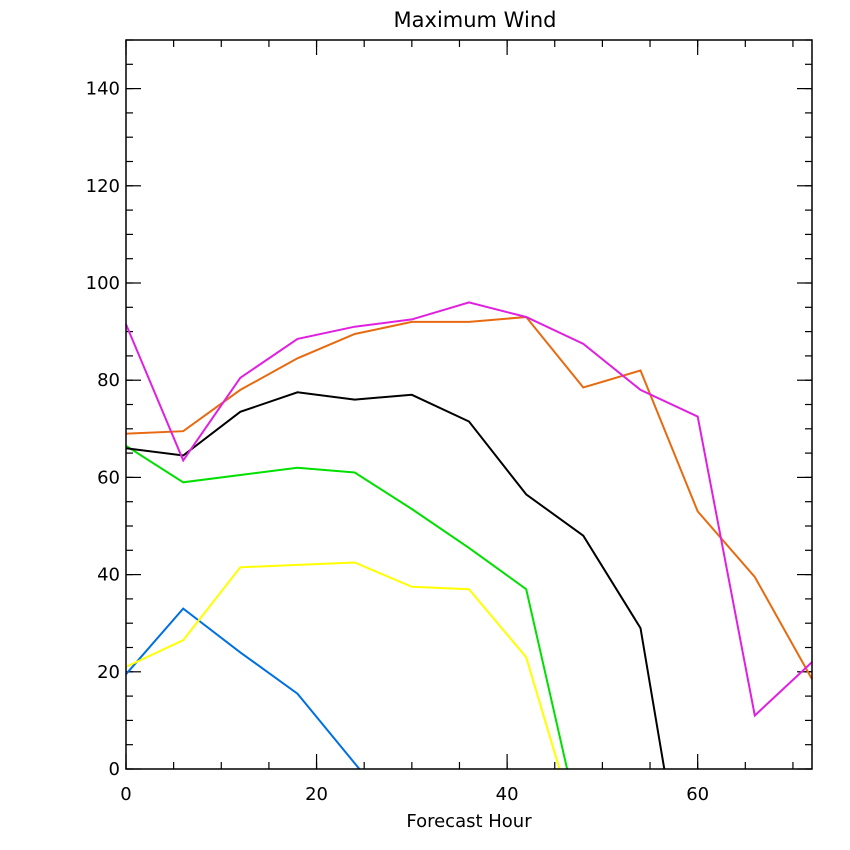 The width and height of the screenshot is (850, 850). I want to click on x-tick-label: 0, so click(125, 794).